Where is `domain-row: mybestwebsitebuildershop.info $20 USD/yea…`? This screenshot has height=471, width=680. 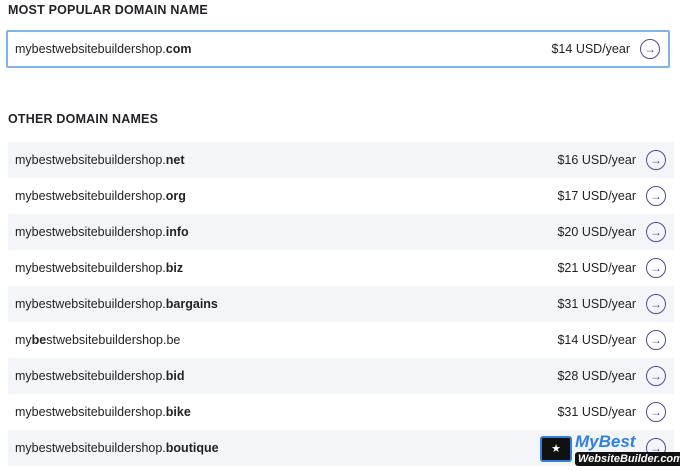
domain-row: mybestwebsitebuildershop.info $20 USD/yea… is located at coordinates (341, 232).